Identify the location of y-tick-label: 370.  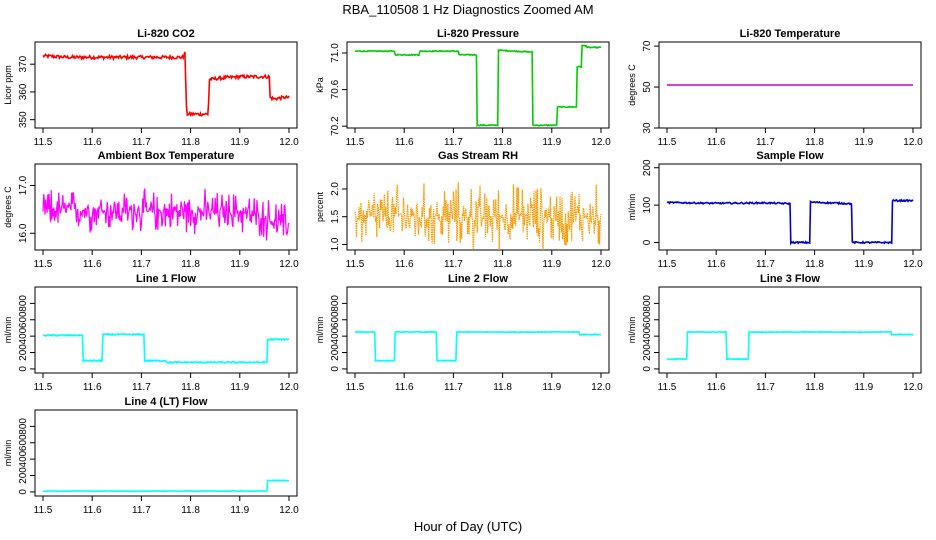
(23, 63).